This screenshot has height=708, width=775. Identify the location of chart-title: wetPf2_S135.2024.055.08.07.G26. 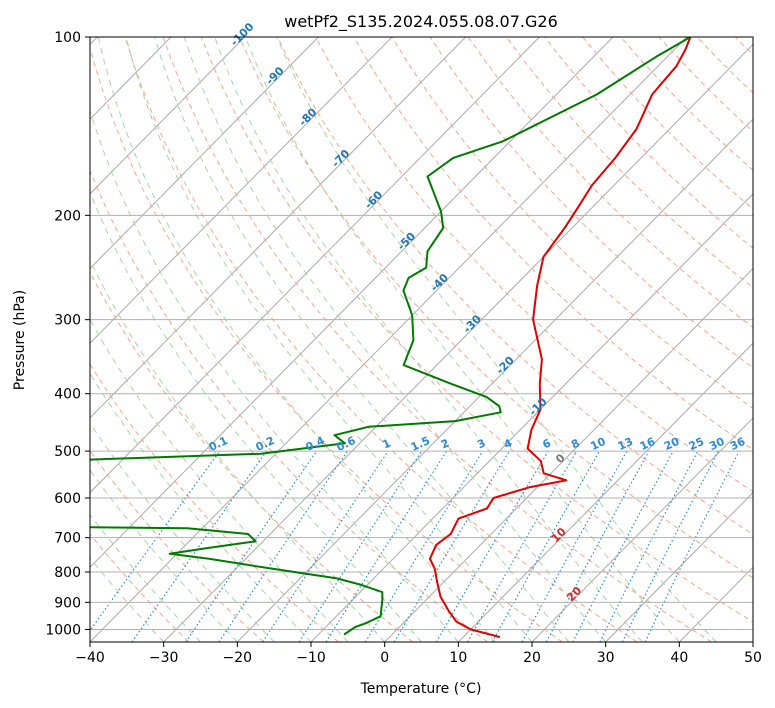
(421, 22).